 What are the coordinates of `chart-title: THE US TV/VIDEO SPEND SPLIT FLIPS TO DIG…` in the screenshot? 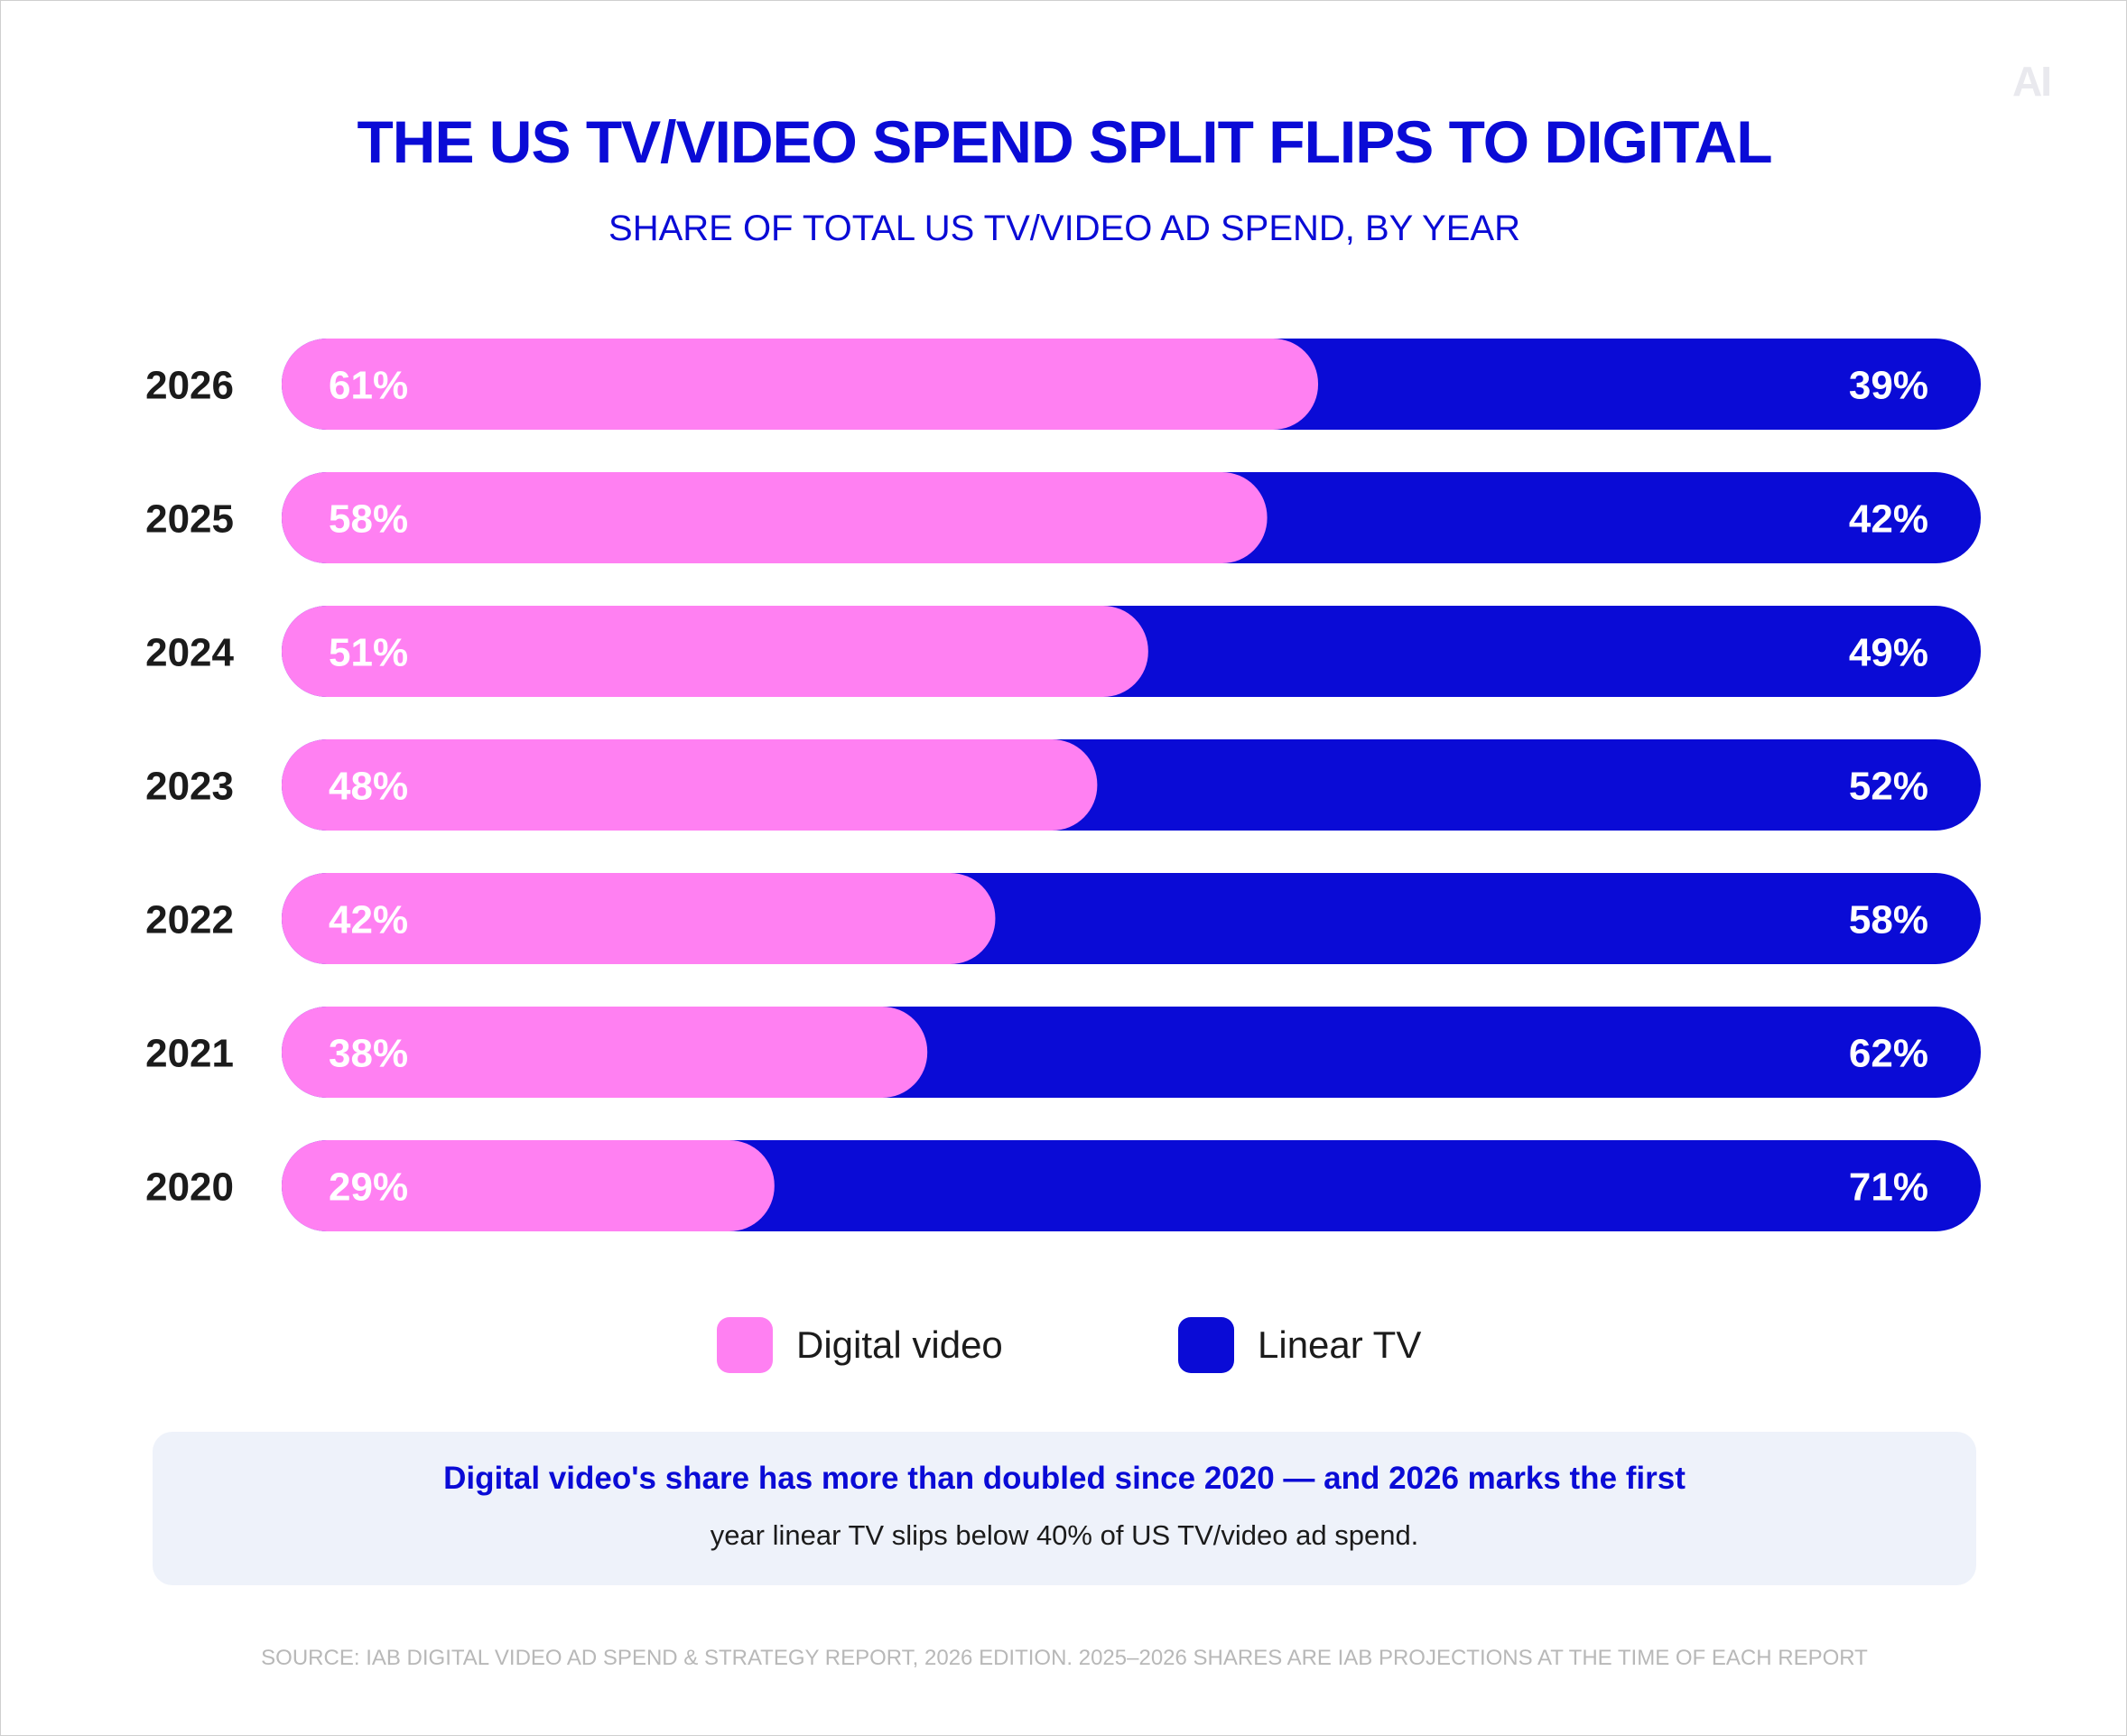 It's located at (1064, 141).